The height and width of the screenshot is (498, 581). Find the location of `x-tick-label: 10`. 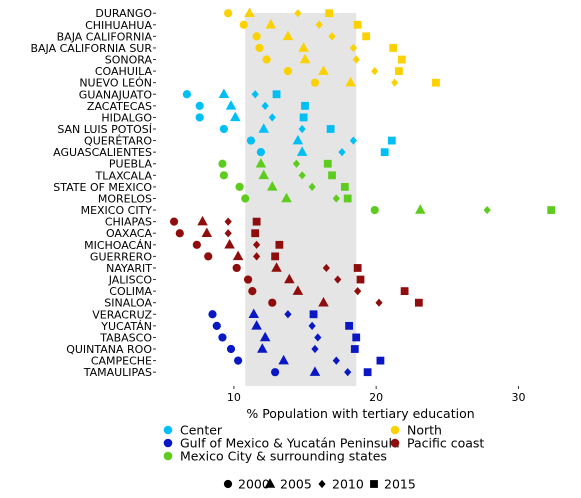

x-tick-label: 10 is located at coordinates (234, 397).